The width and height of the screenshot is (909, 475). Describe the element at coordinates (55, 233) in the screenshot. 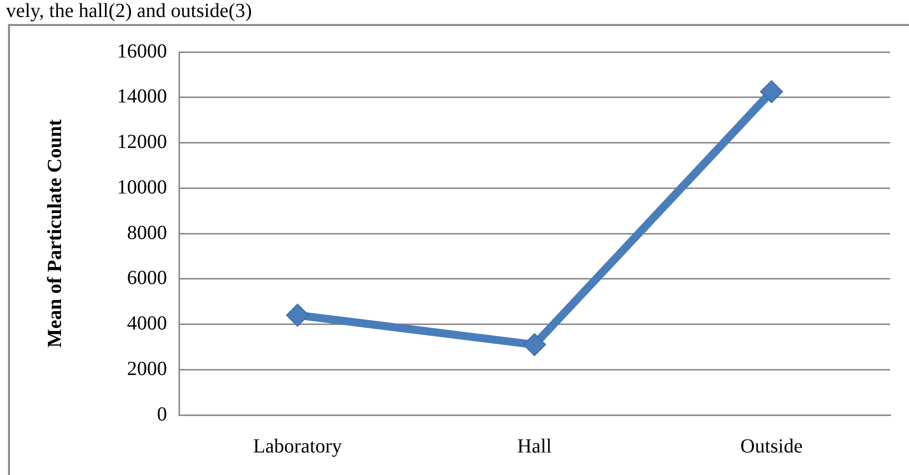

I see `y-axis-title: Mean of Particulate Count` at that location.